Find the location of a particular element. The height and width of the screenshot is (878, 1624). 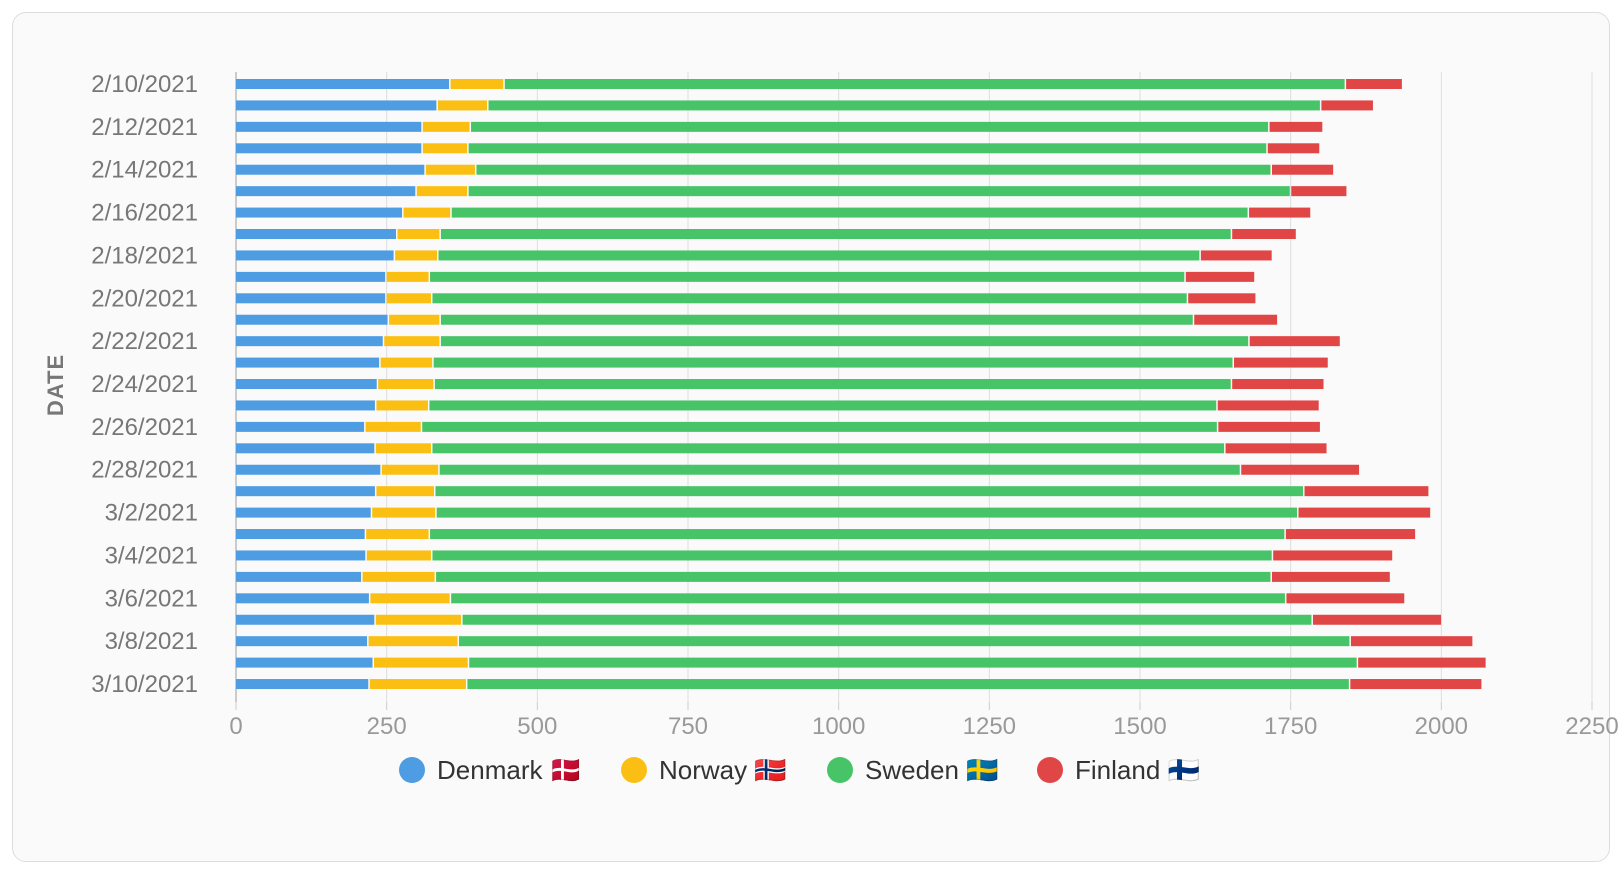

legend-item: Sweden 🇸🇪 is located at coordinates (913, 770).